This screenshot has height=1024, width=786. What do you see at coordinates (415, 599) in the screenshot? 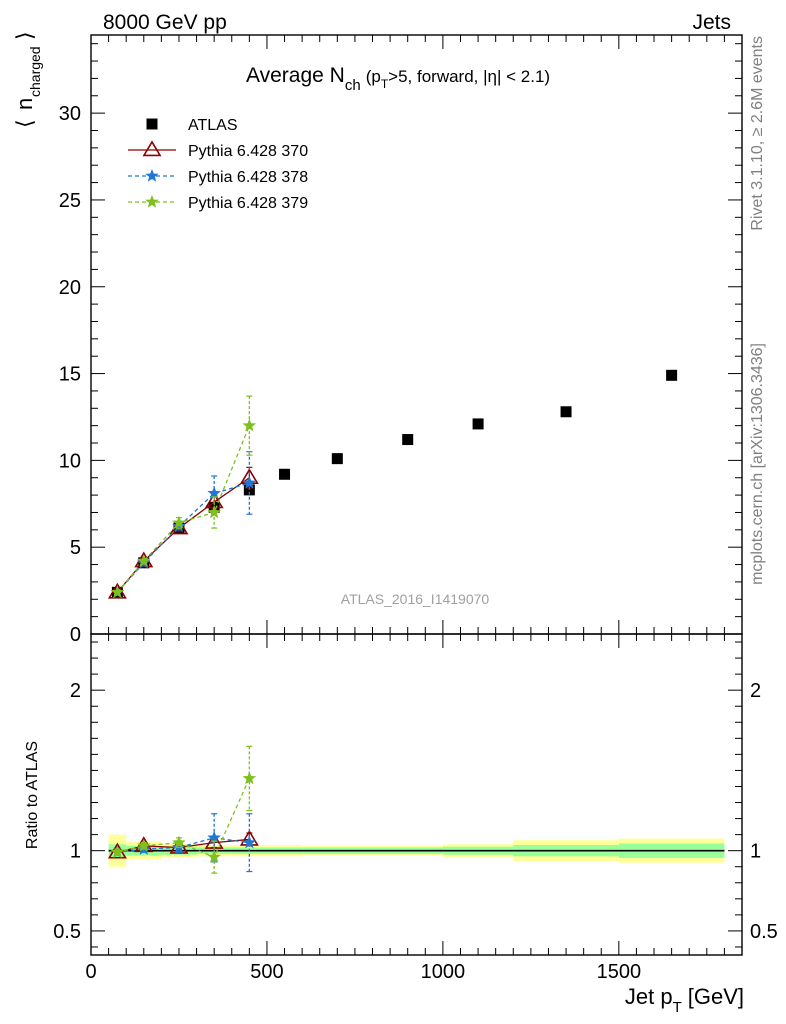
I see `watermark: ATLAS_2016_I1419070` at bounding box center [415, 599].